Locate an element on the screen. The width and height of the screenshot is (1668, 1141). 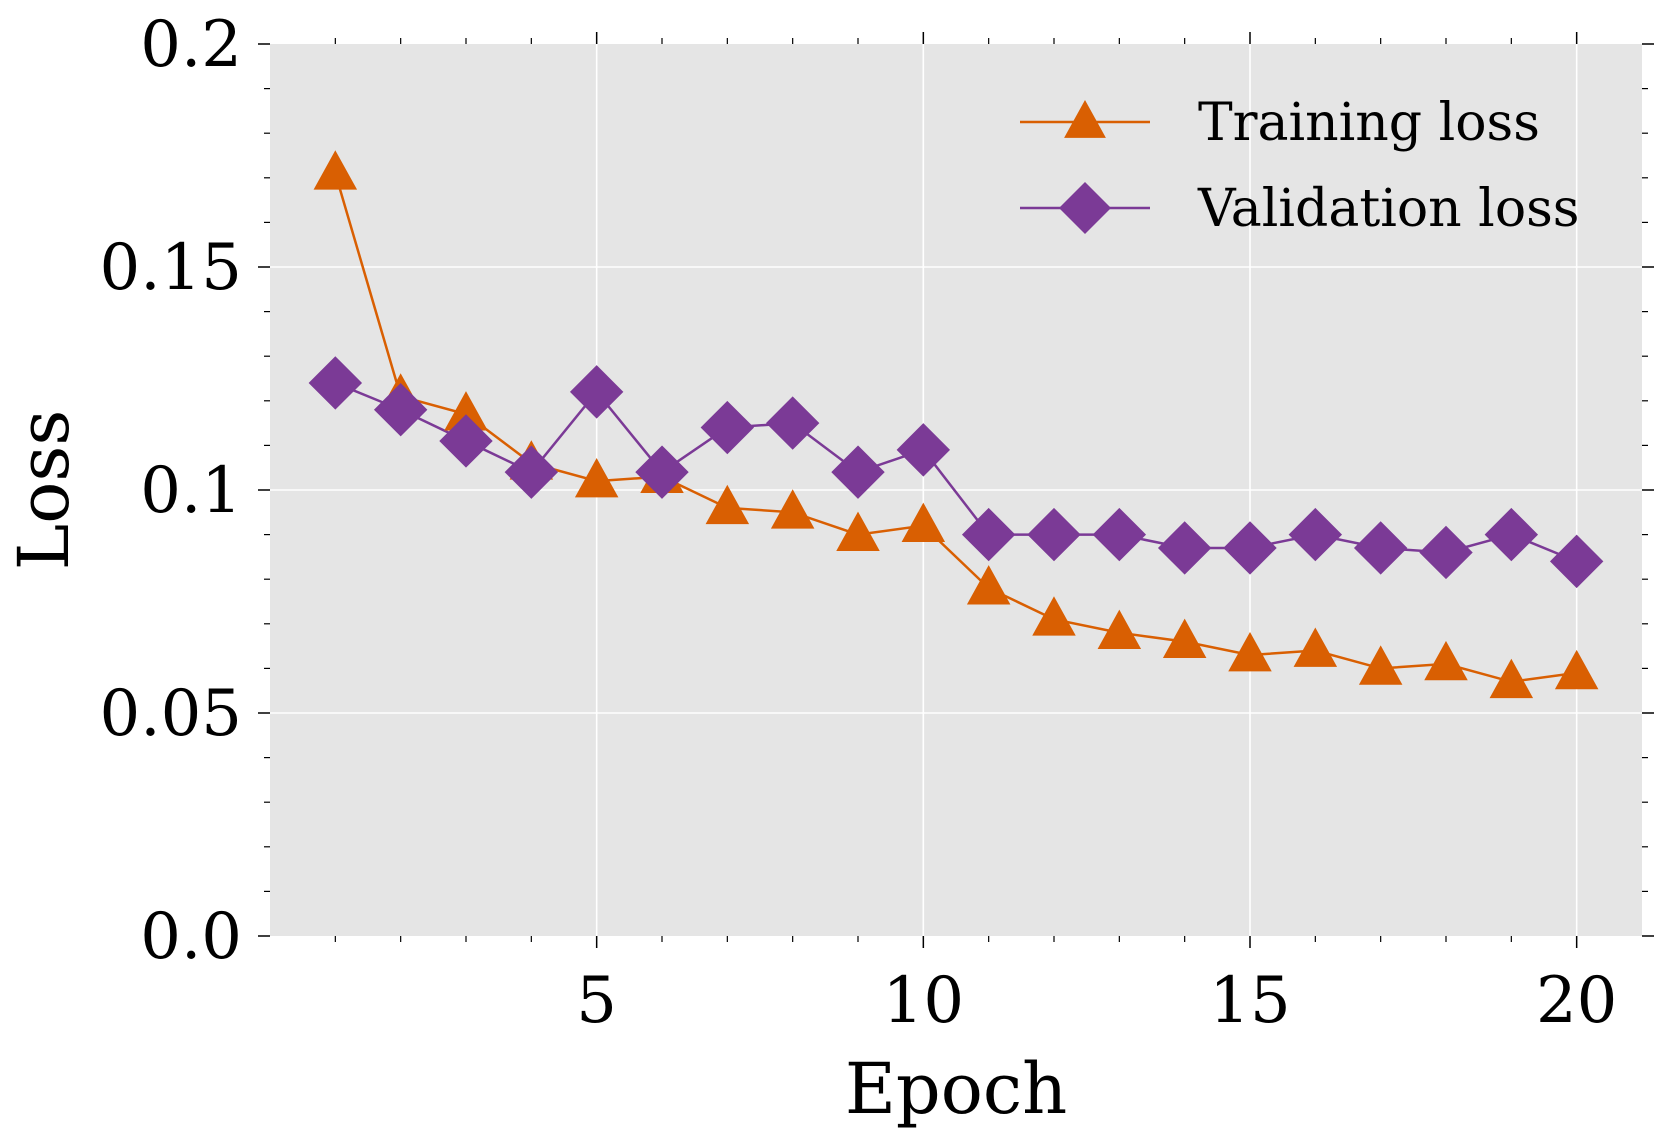
y-tick-label: 0.1 is located at coordinates (191, 491).